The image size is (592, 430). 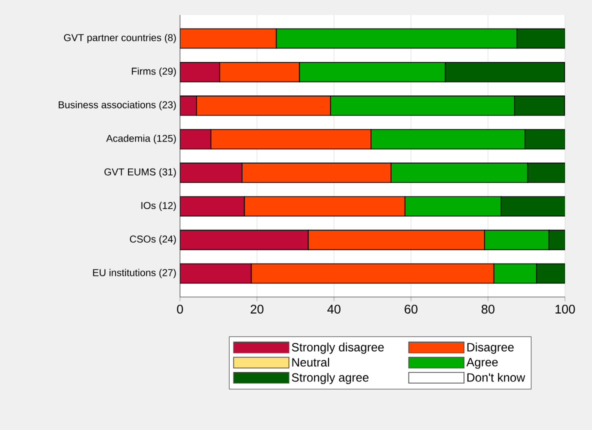 I want to click on x-tick-label: 80, so click(x=488, y=309).